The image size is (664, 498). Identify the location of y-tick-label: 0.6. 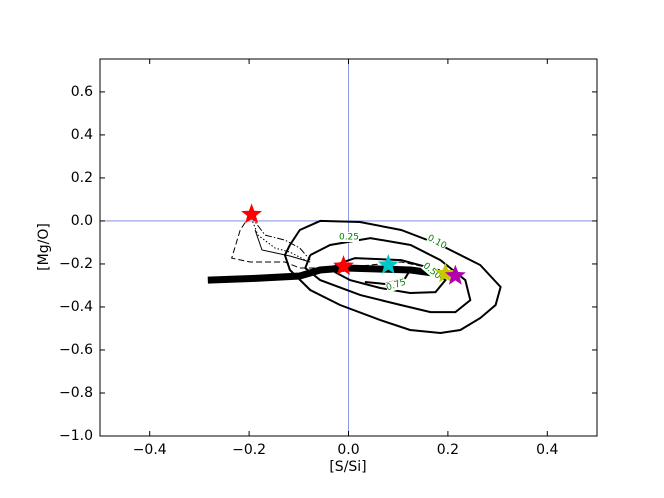
(82, 92).